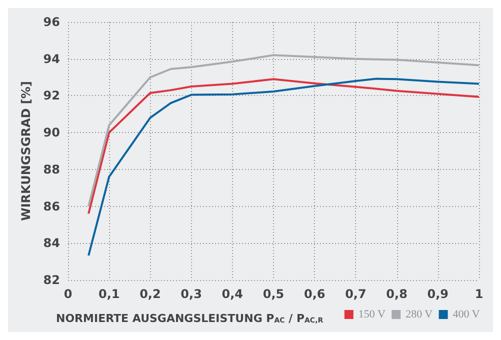  I want to click on y-tick-label: 84, so click(51, 243).